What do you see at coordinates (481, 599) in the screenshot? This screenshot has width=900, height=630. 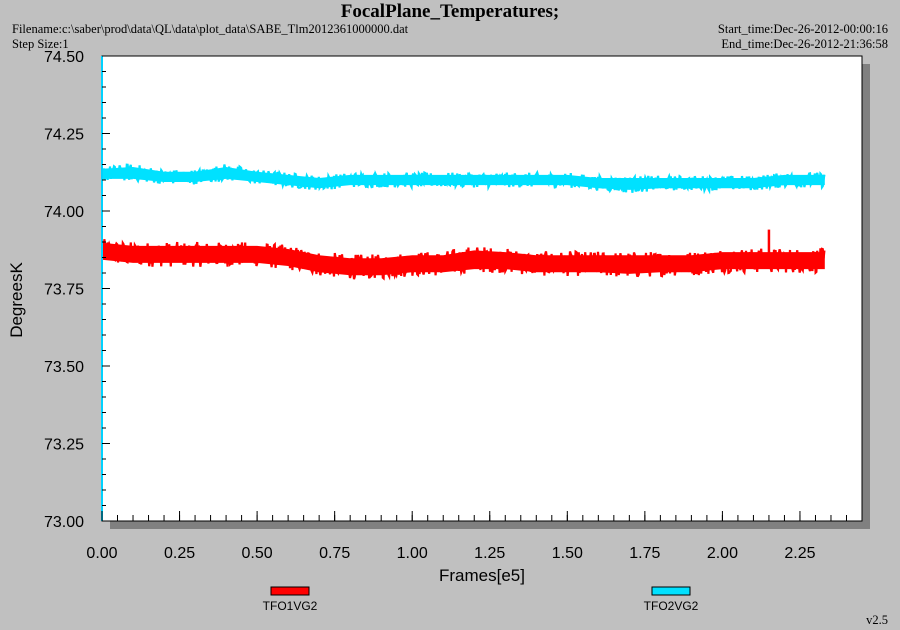 I see `legend: TFO1VG2 TFO2VG2` at bounding box center [481, 599].